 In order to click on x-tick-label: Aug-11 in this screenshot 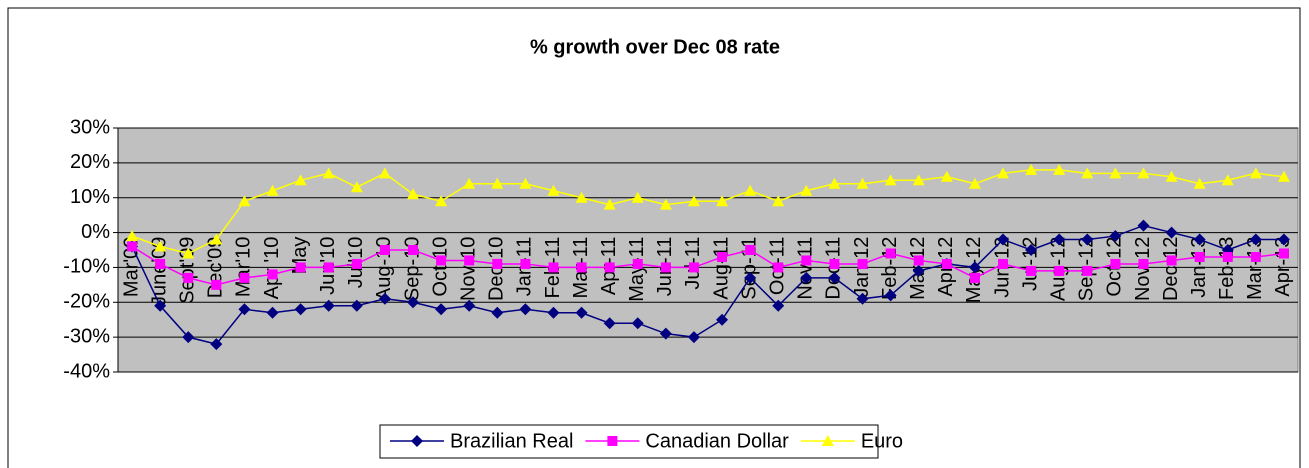, I will do `click(721, 268)`.